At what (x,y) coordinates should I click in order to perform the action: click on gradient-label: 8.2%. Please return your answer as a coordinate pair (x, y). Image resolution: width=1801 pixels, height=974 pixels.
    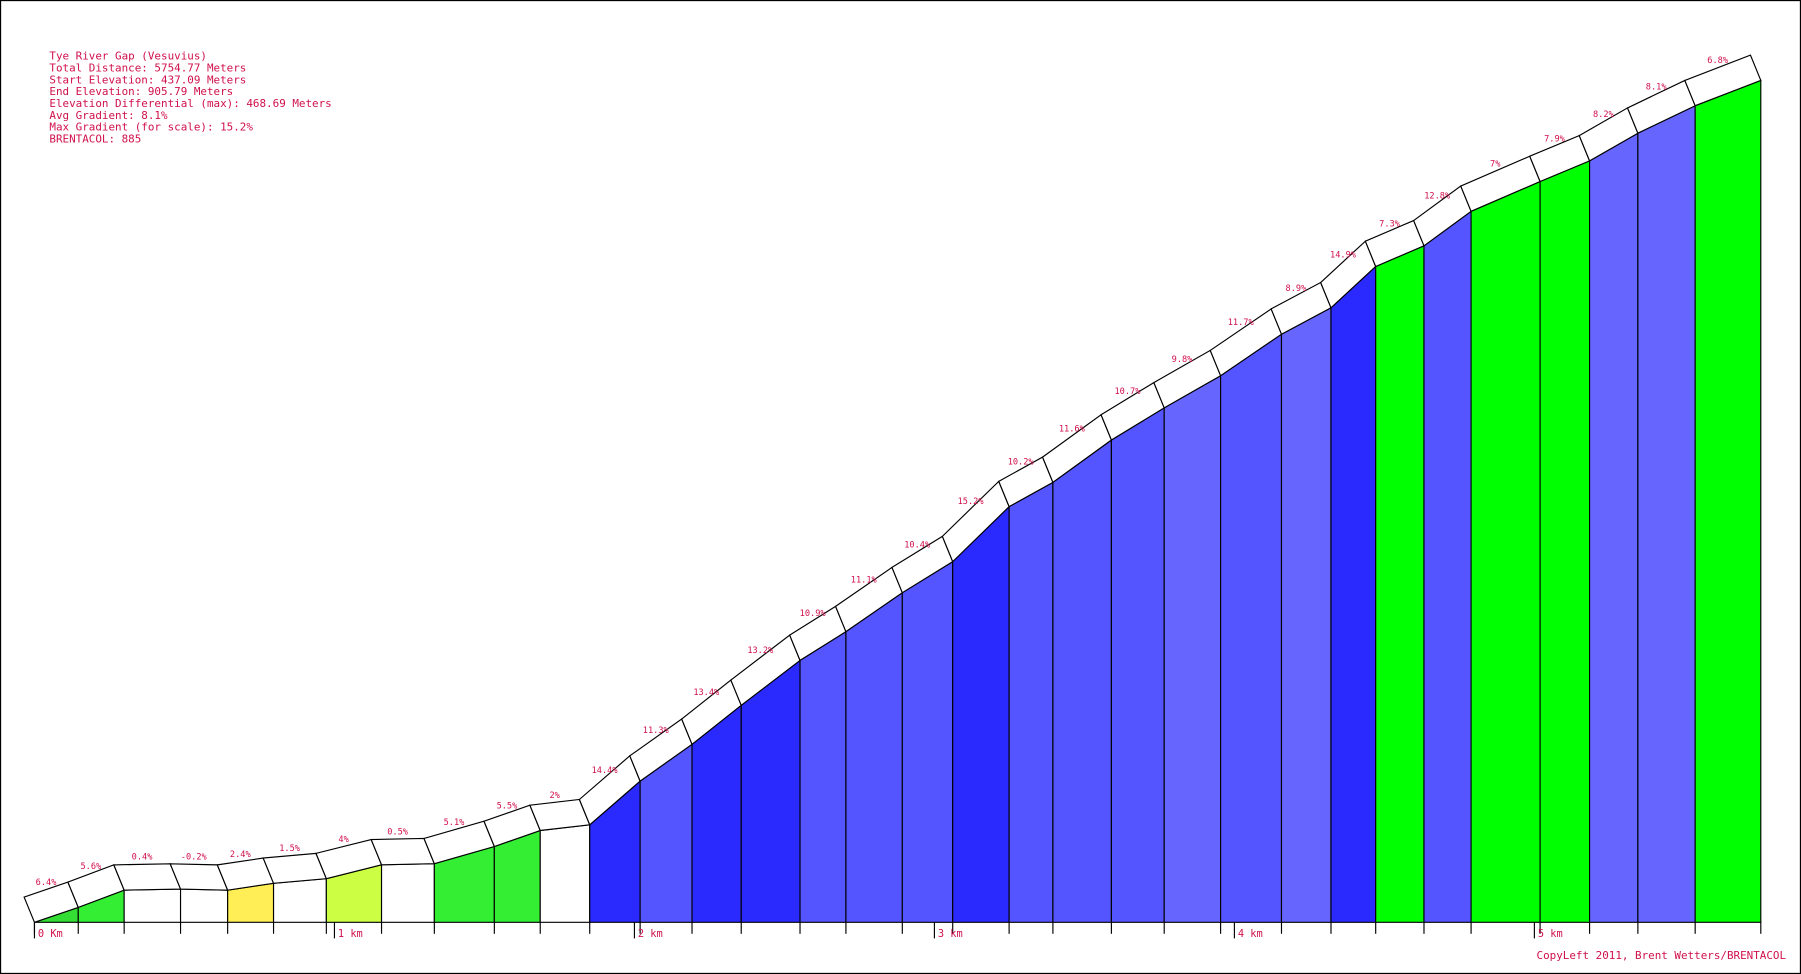
    Looking at the image, I should click on (1604, 115).